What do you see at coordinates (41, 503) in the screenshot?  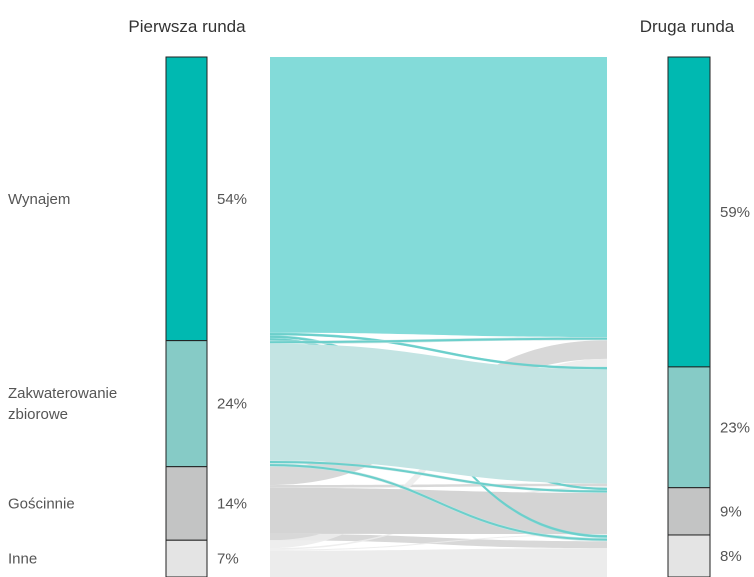 I see `category-label-goscinnie: Gościnnie` at bounding box center [41, 503].